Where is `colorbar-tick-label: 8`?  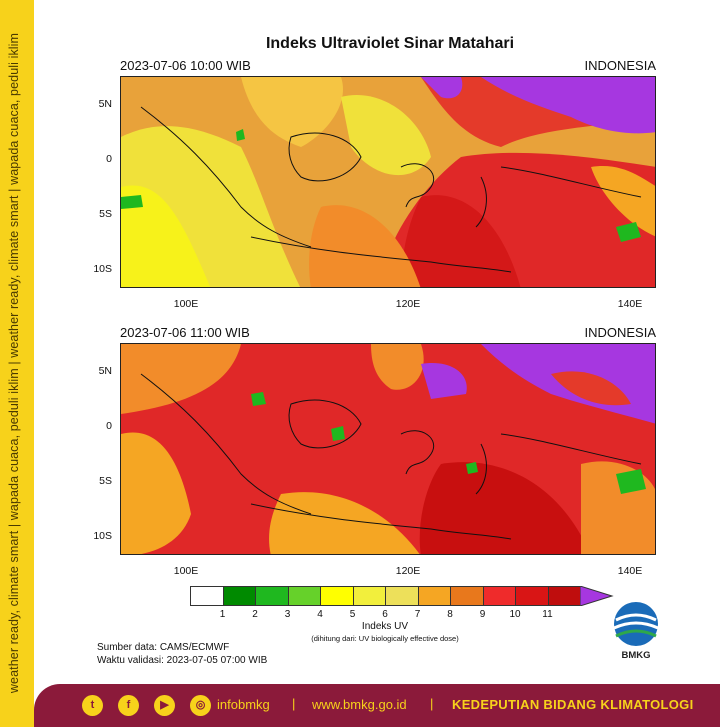
colorbar-tick-label: 8 is located at coordinates (450, 614).